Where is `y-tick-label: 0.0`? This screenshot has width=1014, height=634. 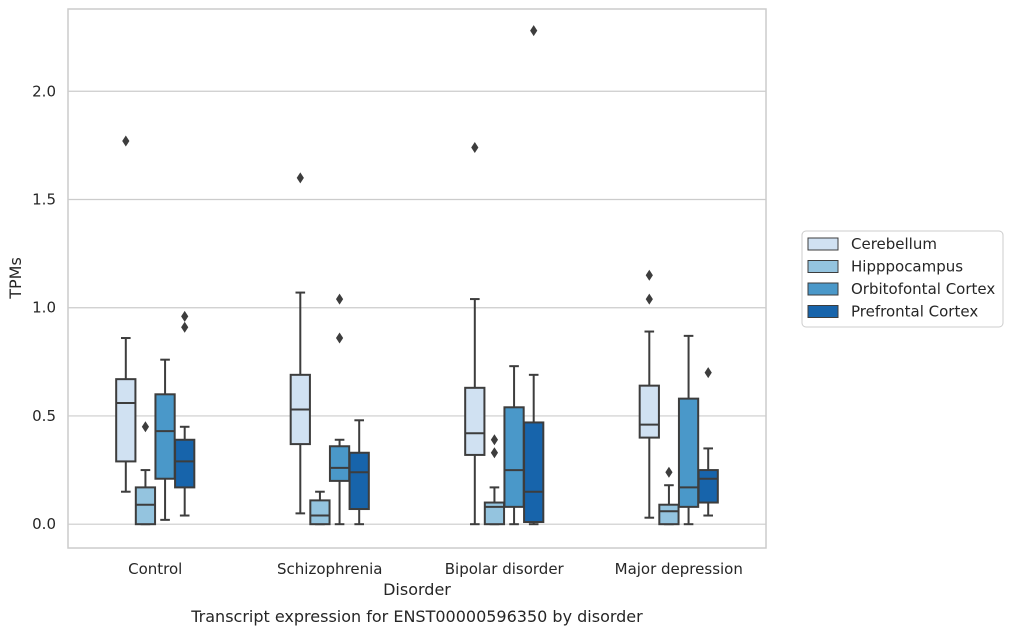 y-tick-label: 0.0 is located at coordinates (44, 524).